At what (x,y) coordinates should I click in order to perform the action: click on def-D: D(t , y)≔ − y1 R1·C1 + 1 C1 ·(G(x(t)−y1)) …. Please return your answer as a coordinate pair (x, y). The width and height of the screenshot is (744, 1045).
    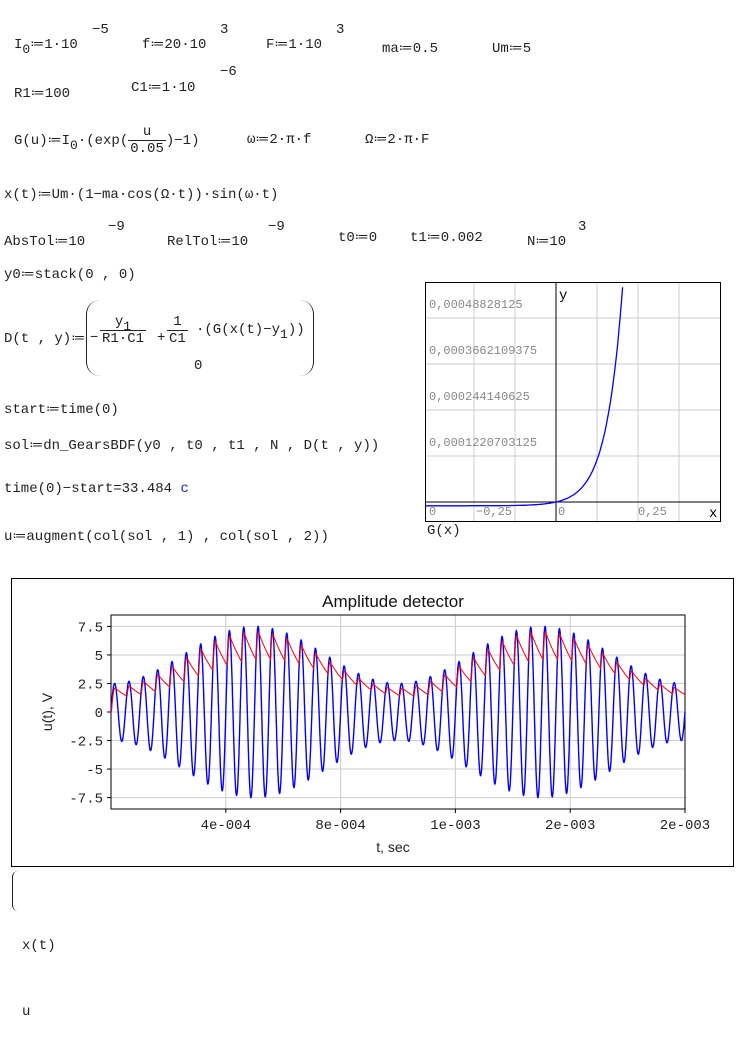
    Looking at the image, I should click on (159, 340).